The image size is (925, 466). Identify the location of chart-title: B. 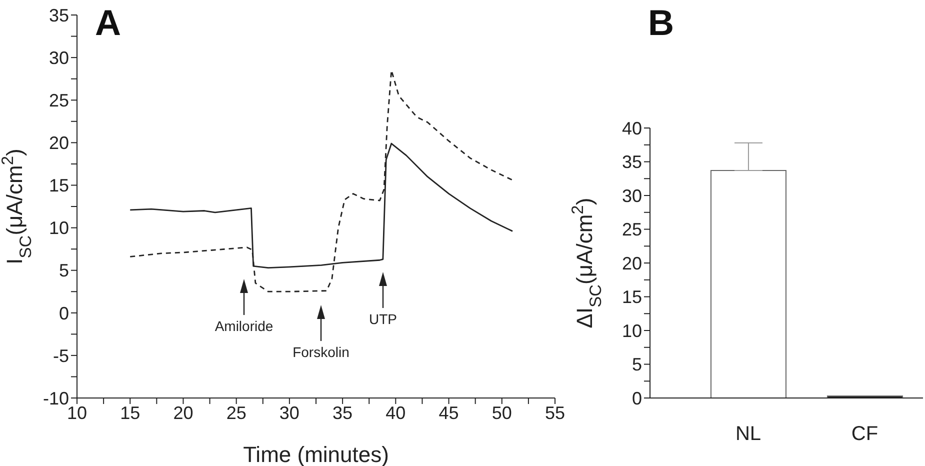
(661, 23).